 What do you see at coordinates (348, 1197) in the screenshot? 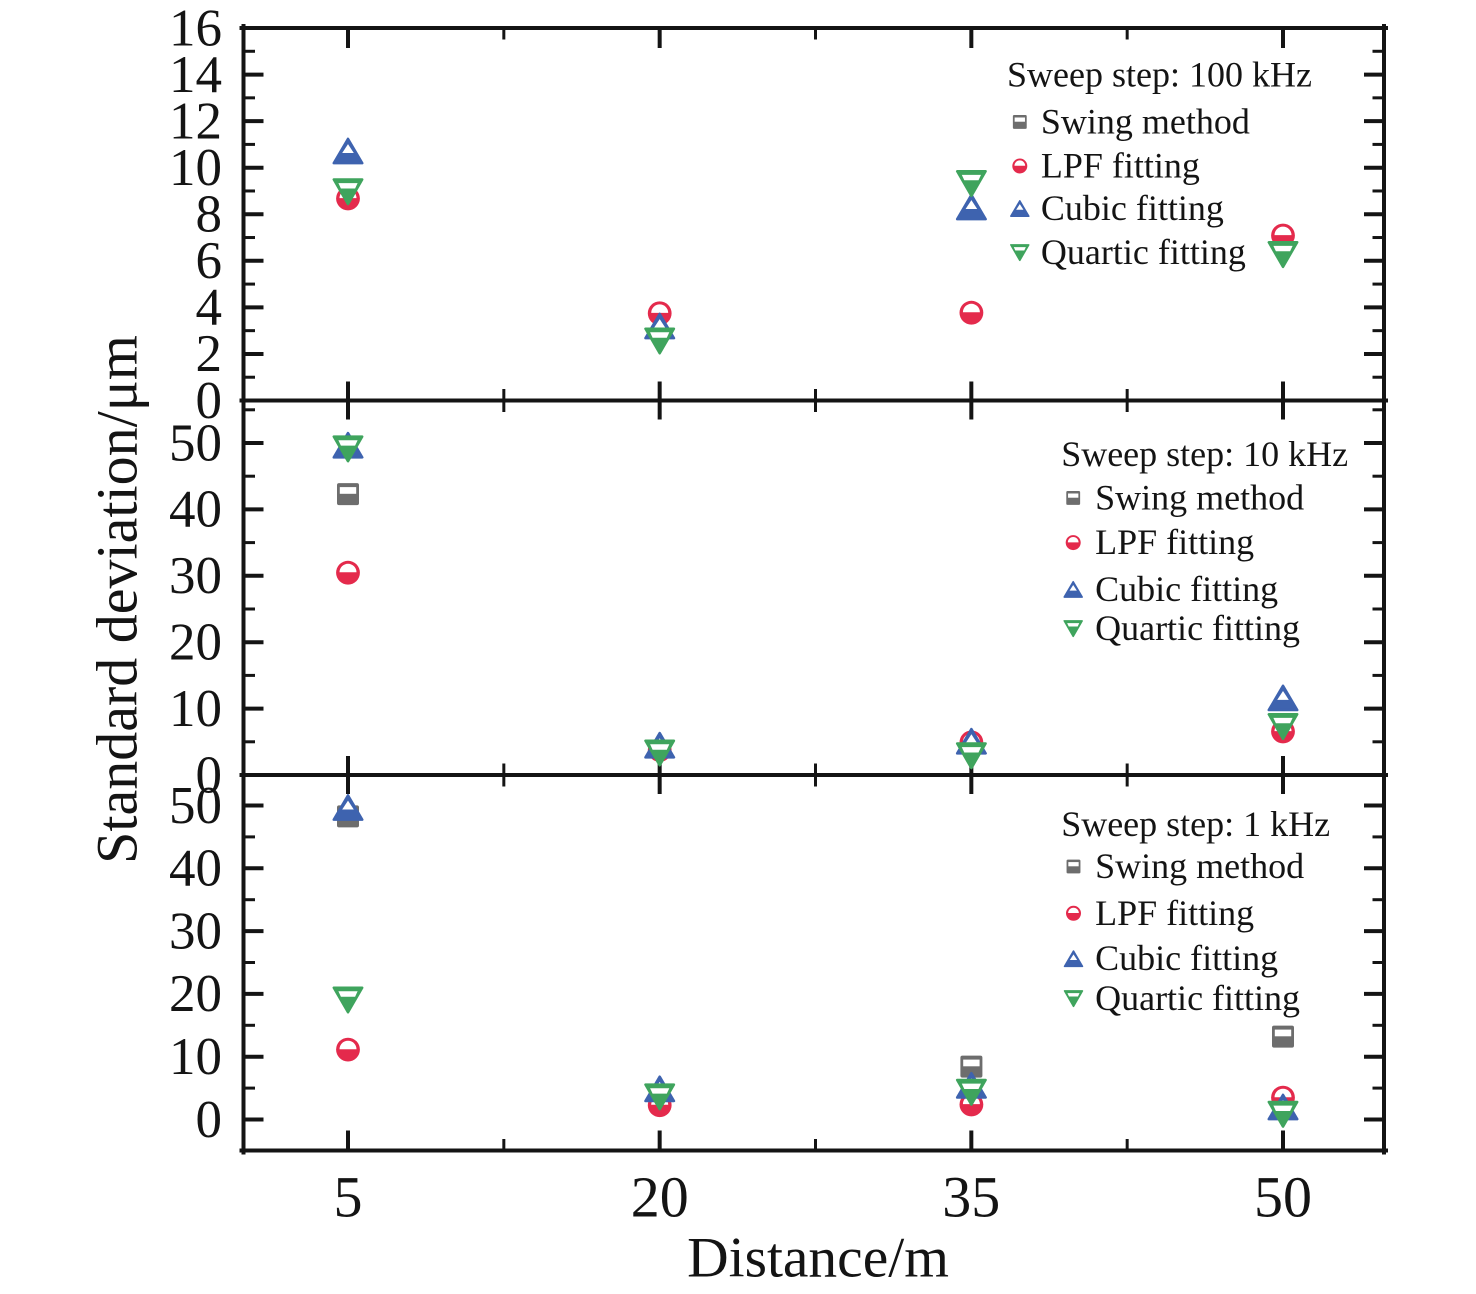
I see `svg-text: 5` at bounding box center [348, 1197].